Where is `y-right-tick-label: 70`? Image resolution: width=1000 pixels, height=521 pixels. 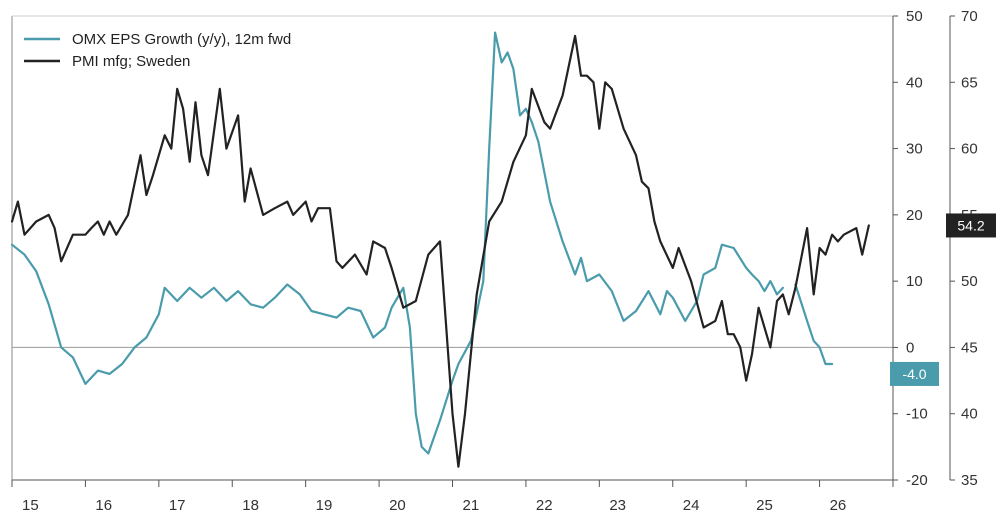
y-right-tick-label: 70 is located at coordinates (969, 16).